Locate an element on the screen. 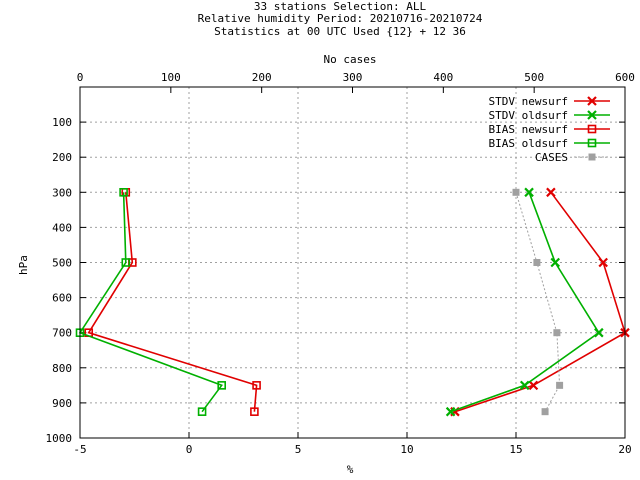 The height and width of the screenshot is (480, 640). x2-tick-label: 500 is located at coordinates (534, 77).